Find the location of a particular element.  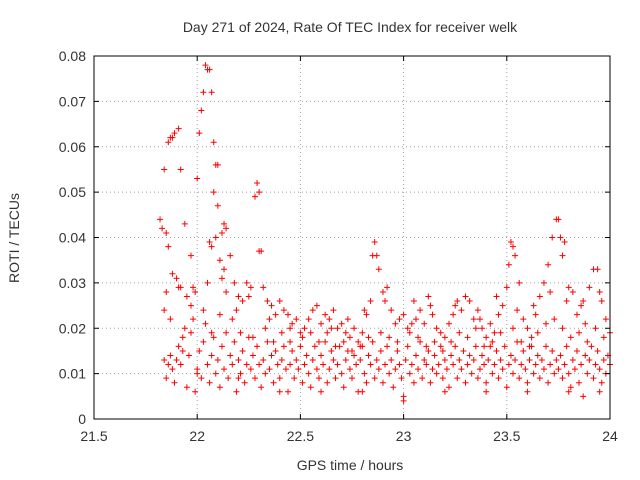

y-tick-label: 0.07 is located at coordinates (72, 101).